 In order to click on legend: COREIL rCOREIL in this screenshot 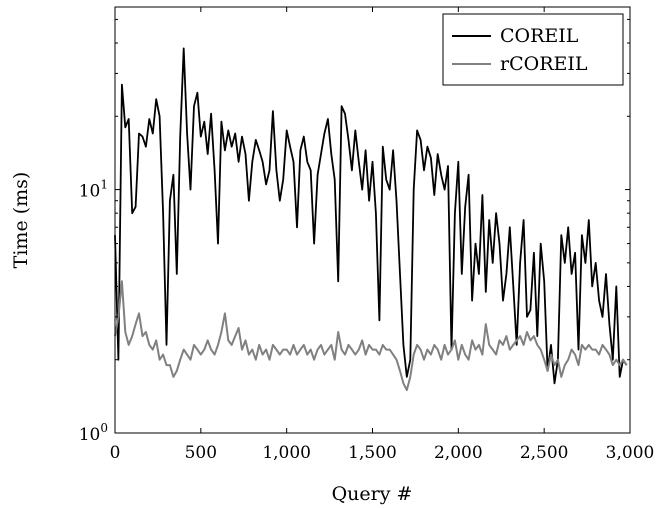, I will do `click(533, 49)`.